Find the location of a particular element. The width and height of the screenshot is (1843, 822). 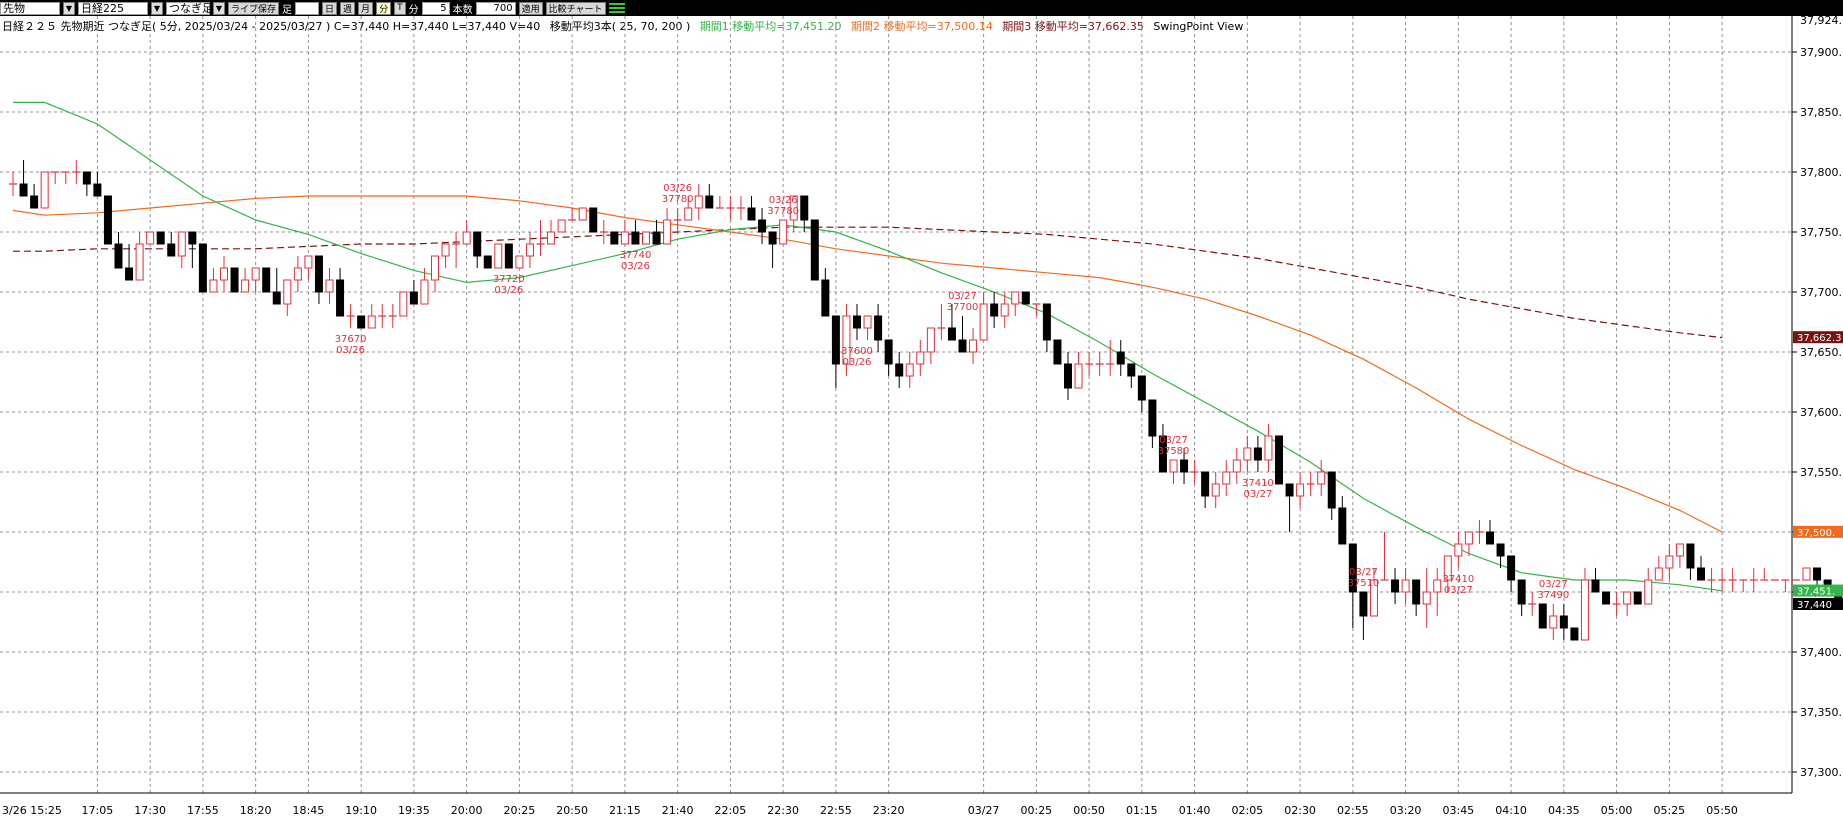

period-minute-button: 分 is located at coordinates (384, 8).